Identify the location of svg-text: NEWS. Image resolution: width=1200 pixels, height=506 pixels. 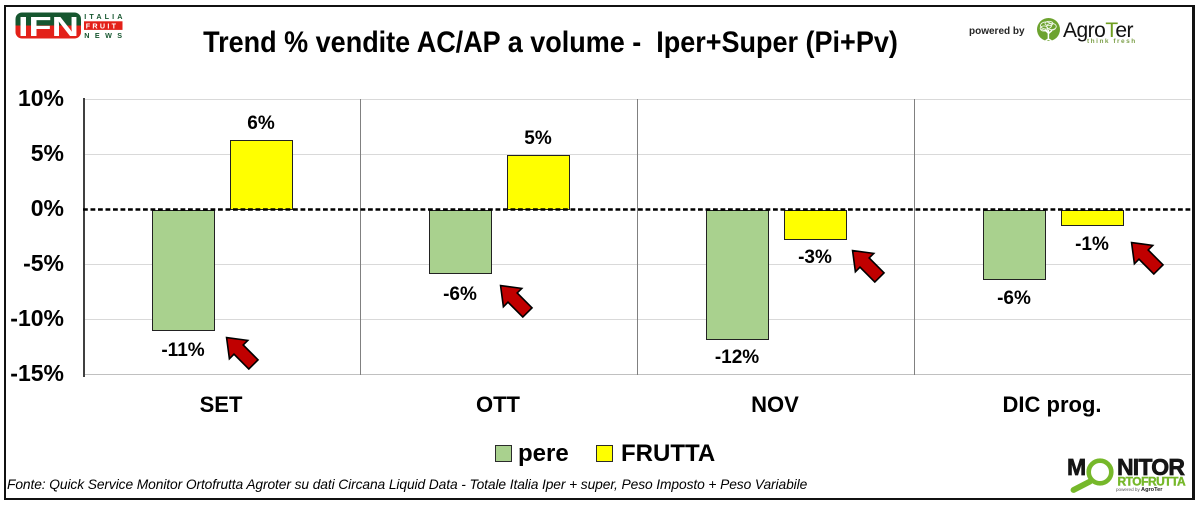
(105, 35).